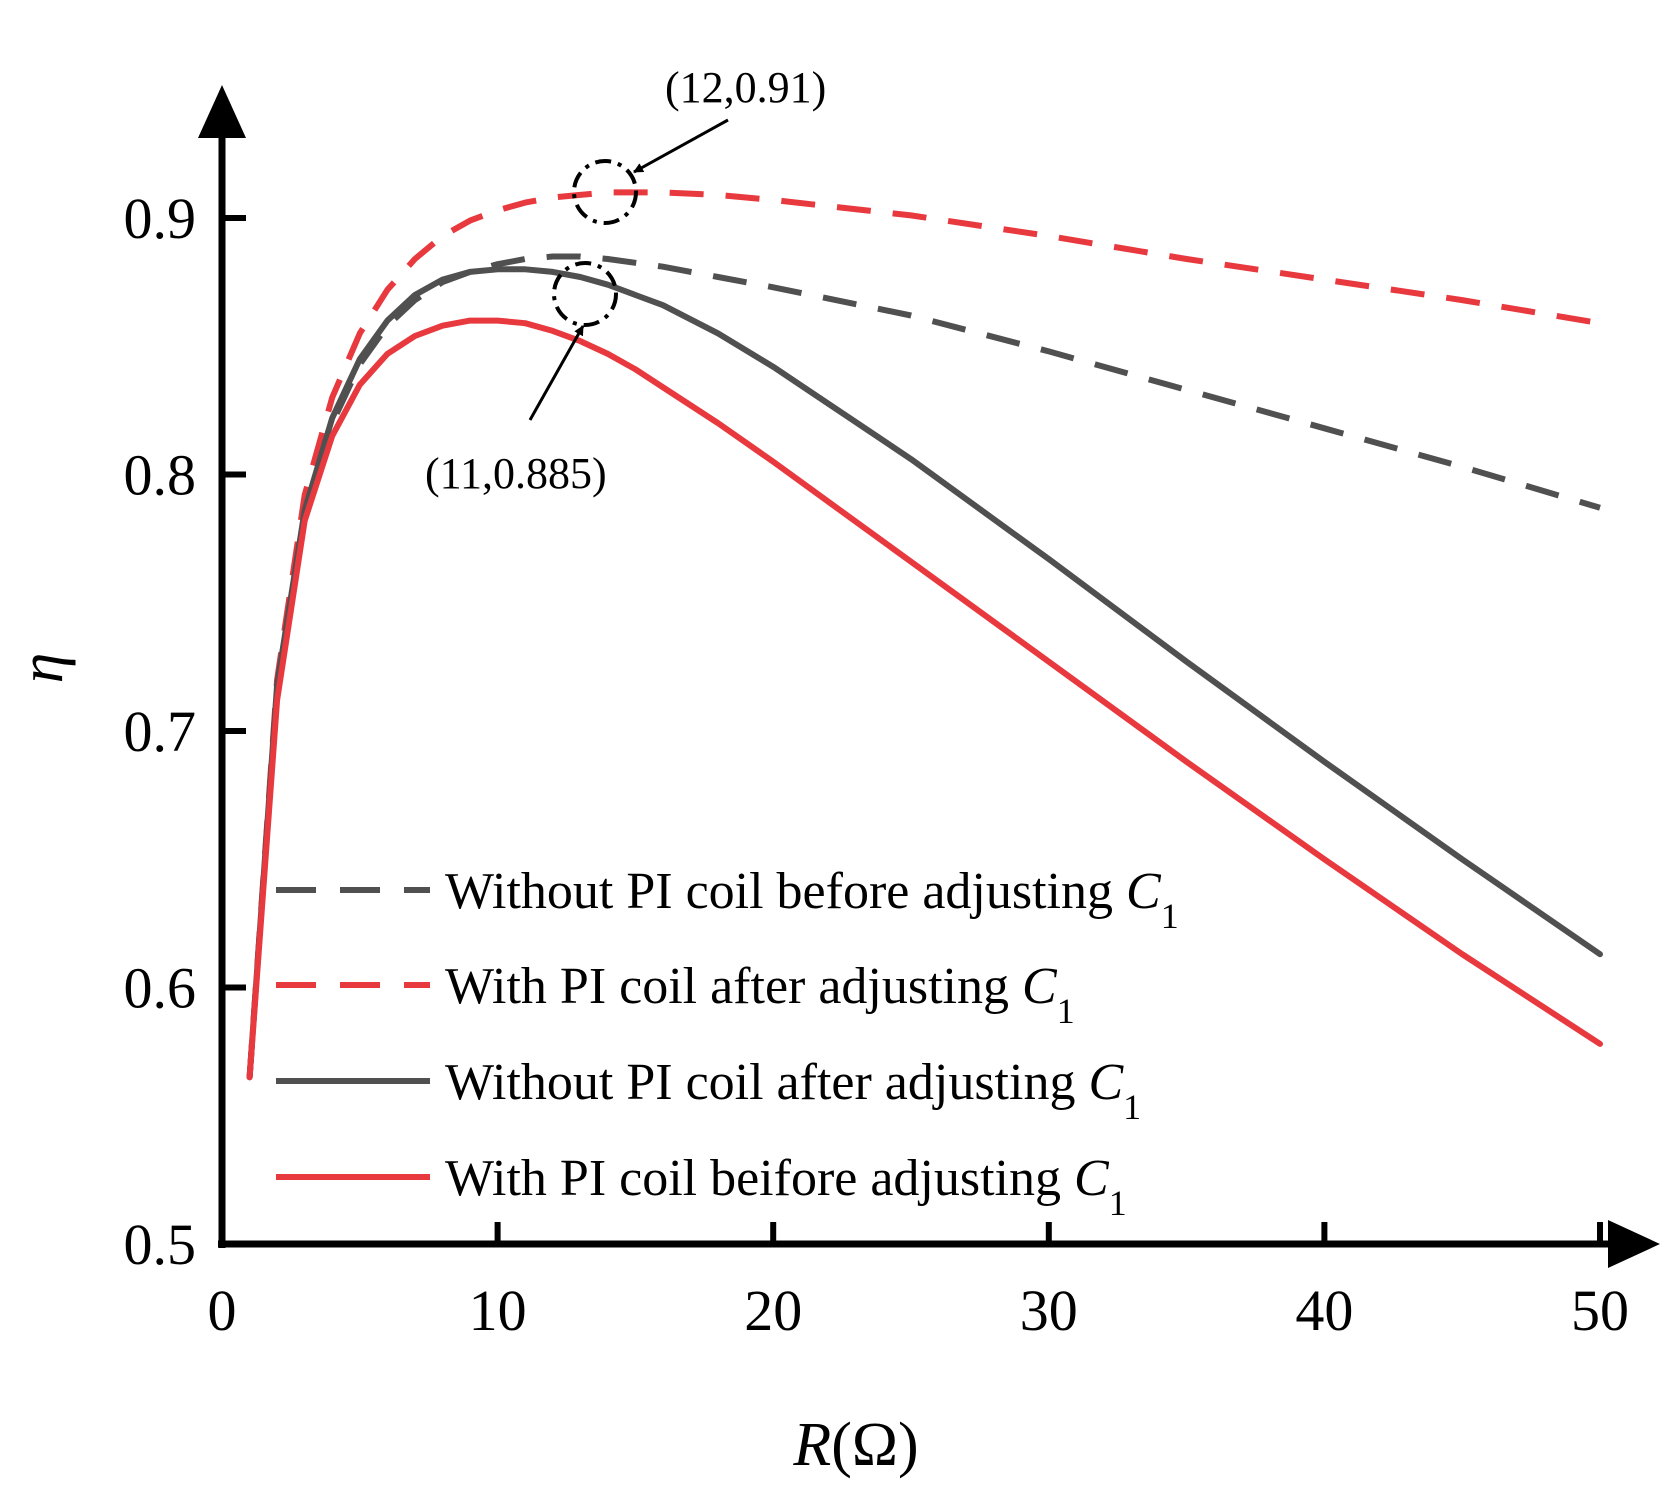 This screenshot has height=1490, width=1673. Describe the element at coordinates (681, 146) in the screenshot. I see `annotation-arrow-peak-after` at that location.